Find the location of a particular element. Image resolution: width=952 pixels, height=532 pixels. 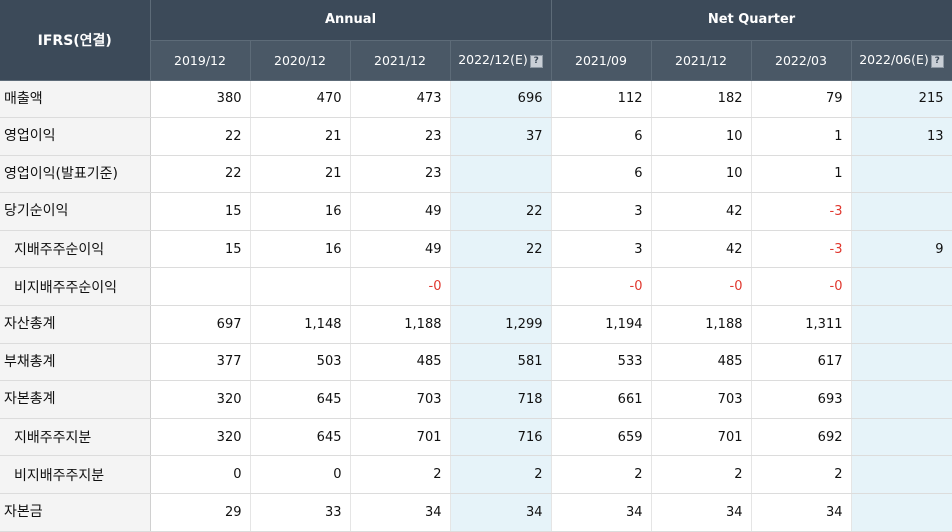

table-row: 지배주주지분 320 645 701 716 659 701 692 is located at coordinates (476, 437).